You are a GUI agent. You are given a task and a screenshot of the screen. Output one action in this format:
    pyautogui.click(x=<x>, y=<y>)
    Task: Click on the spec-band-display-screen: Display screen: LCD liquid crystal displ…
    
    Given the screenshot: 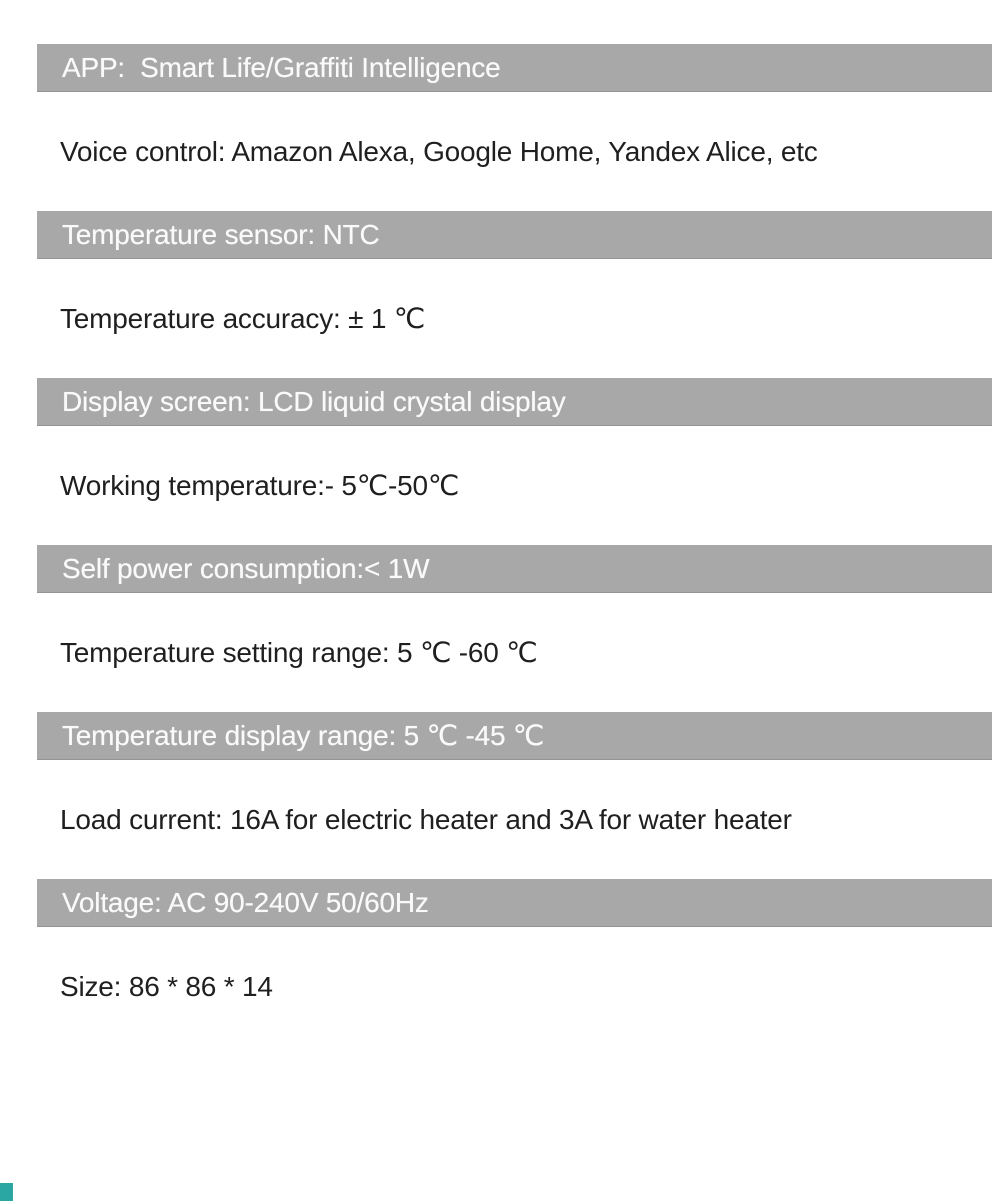 What is the action you would take?
    pyautogui.click(x=514, y=402)
    